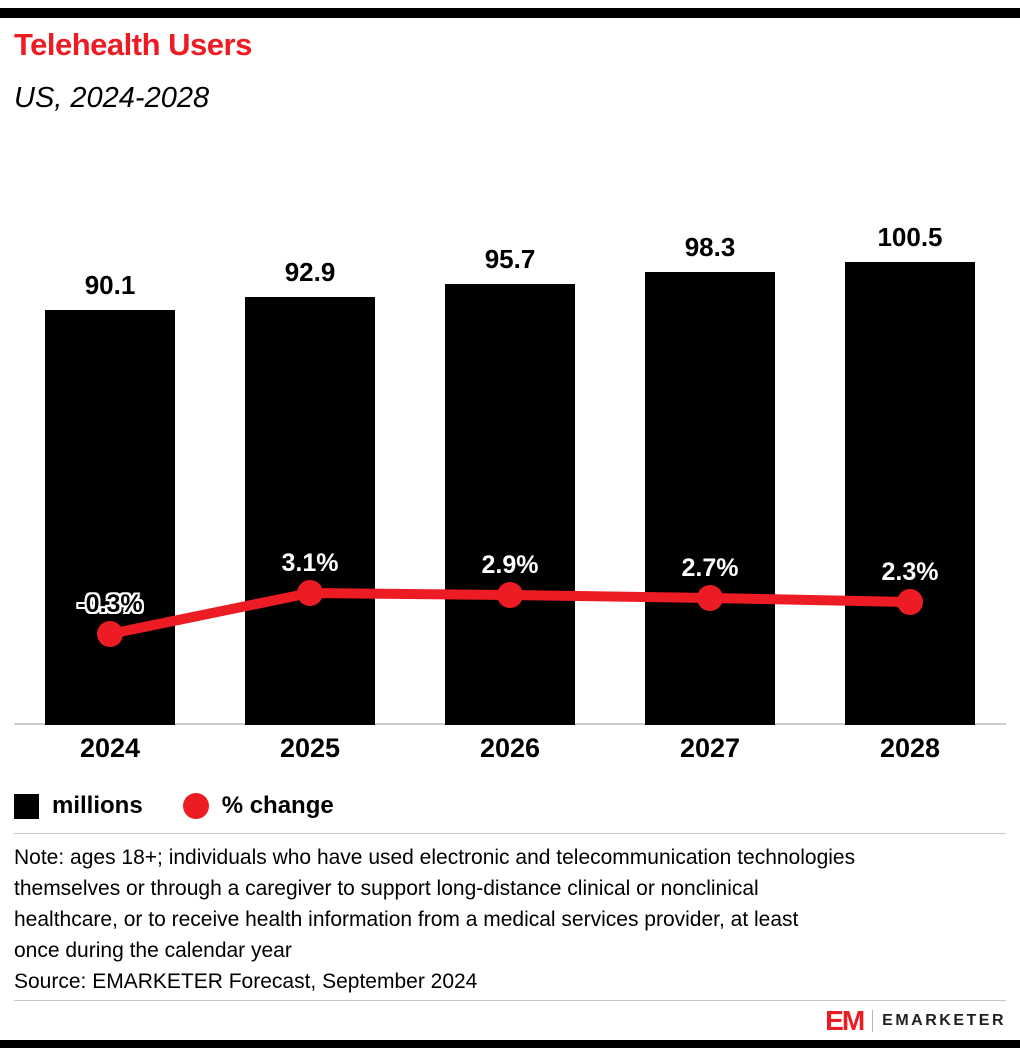 The height and width of the screenshot is (1048, 1020). What do you see at coordinates (710, 748) in the screenshot?
I see `x-axis-label-2027: 2027` at bounding box center [710, 748].